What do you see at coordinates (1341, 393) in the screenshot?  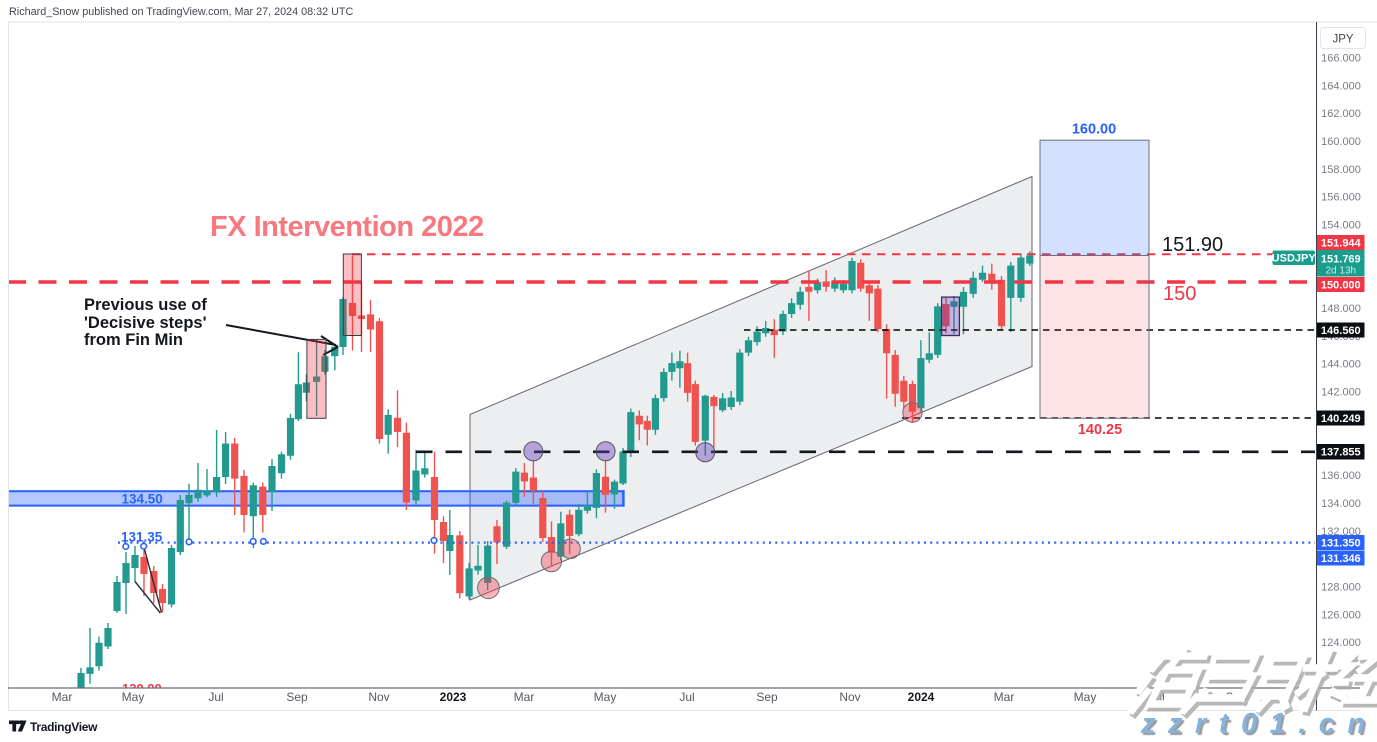 I see `svg-text: 142.000` at bounding box center [1341, 393].